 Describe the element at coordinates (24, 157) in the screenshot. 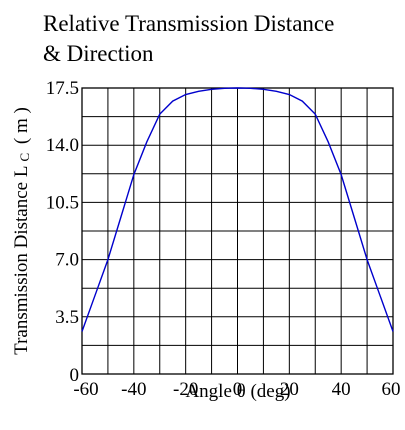

I see `y-axis-label-subscript: C` at that location.